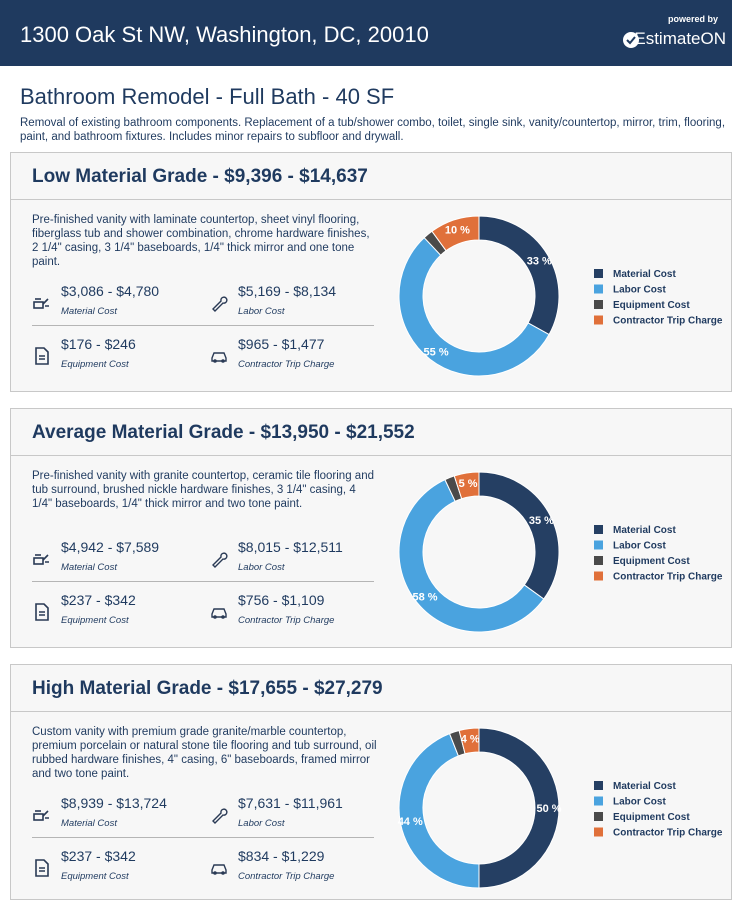 This screenshot has height=901, width=732. I want to click on segment-label: 35 %, so click(541, 521).